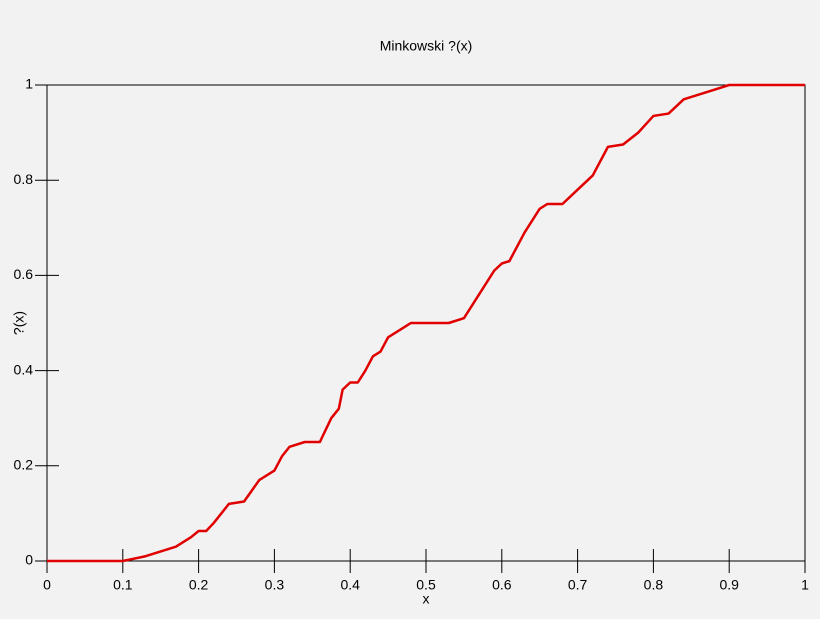 The height and width of the screenshot is (619, 820). What do you see at coordinates (275, 585) in the screenshot?
I see `x-tick-label: 0.3` at bounding box center [275, 585].